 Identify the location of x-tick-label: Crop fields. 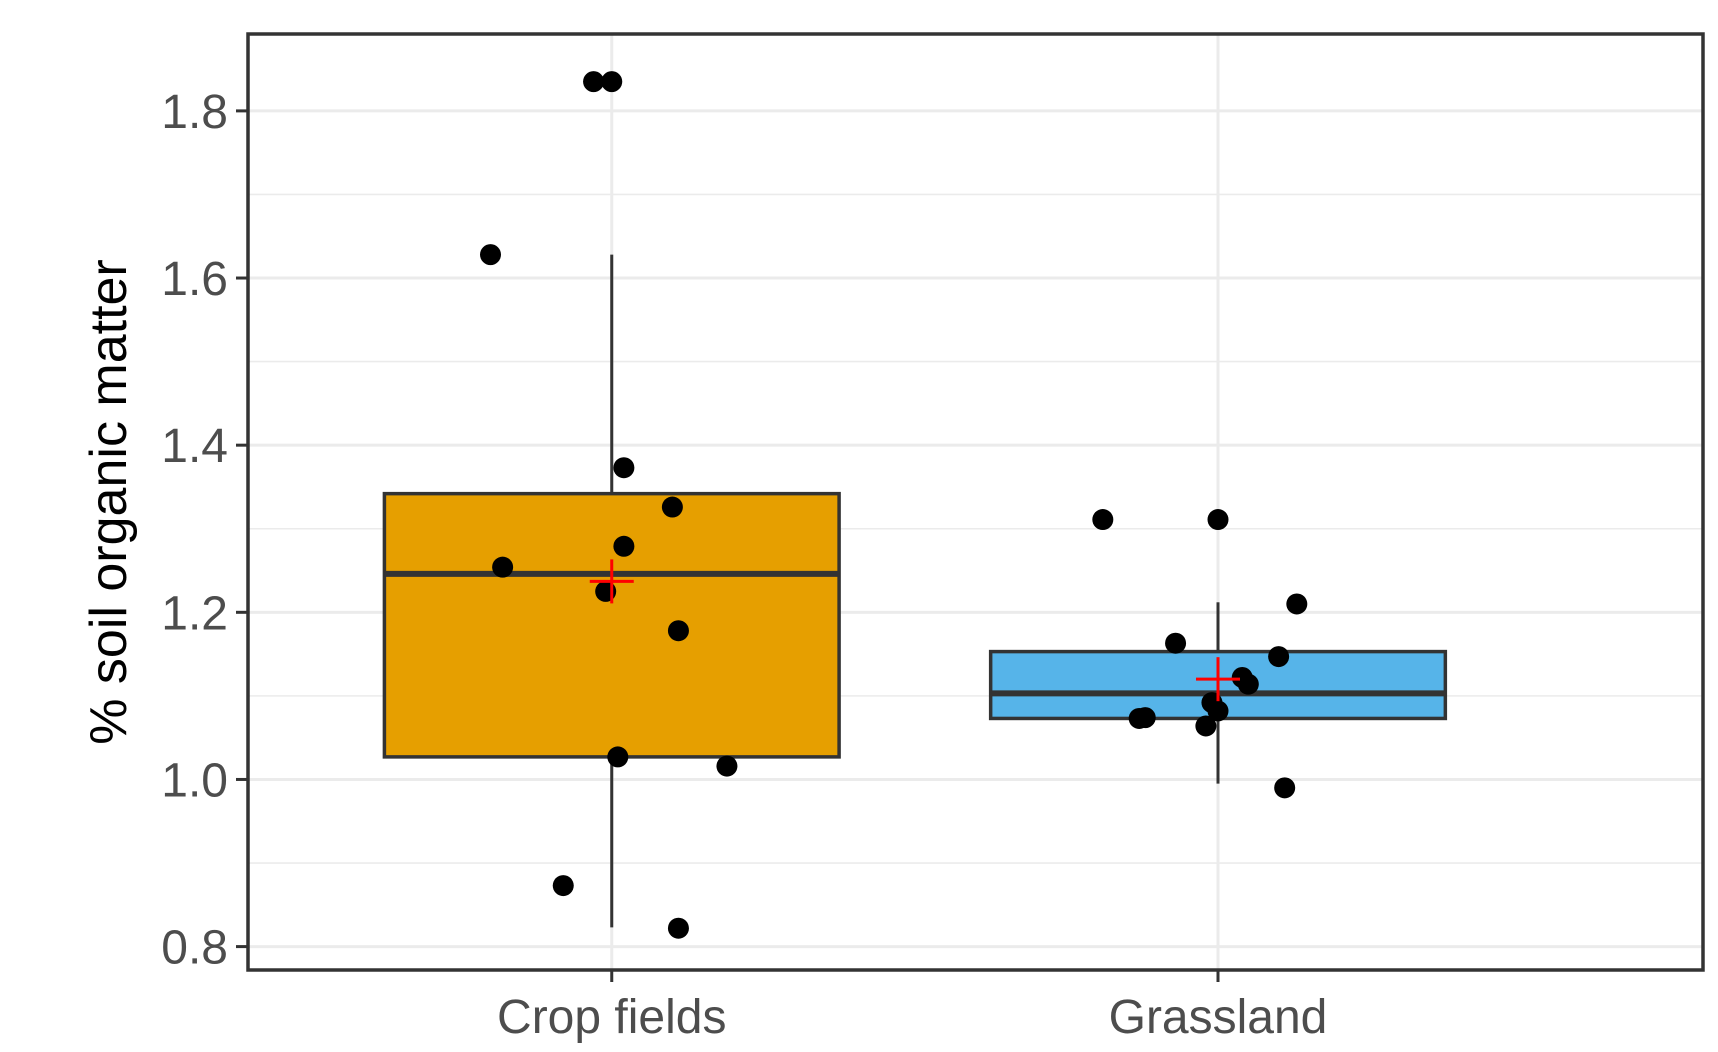
(611, 1017).